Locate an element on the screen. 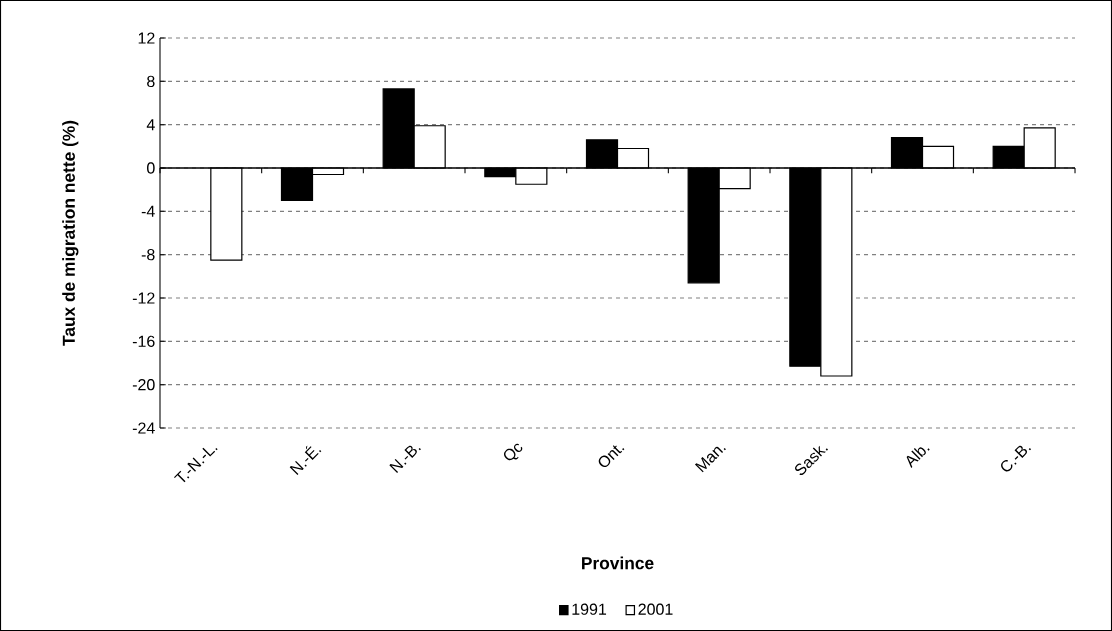 This screenshot has height=631, width=1112. y-tick-label: 4 is located at coordinates (150, 125).